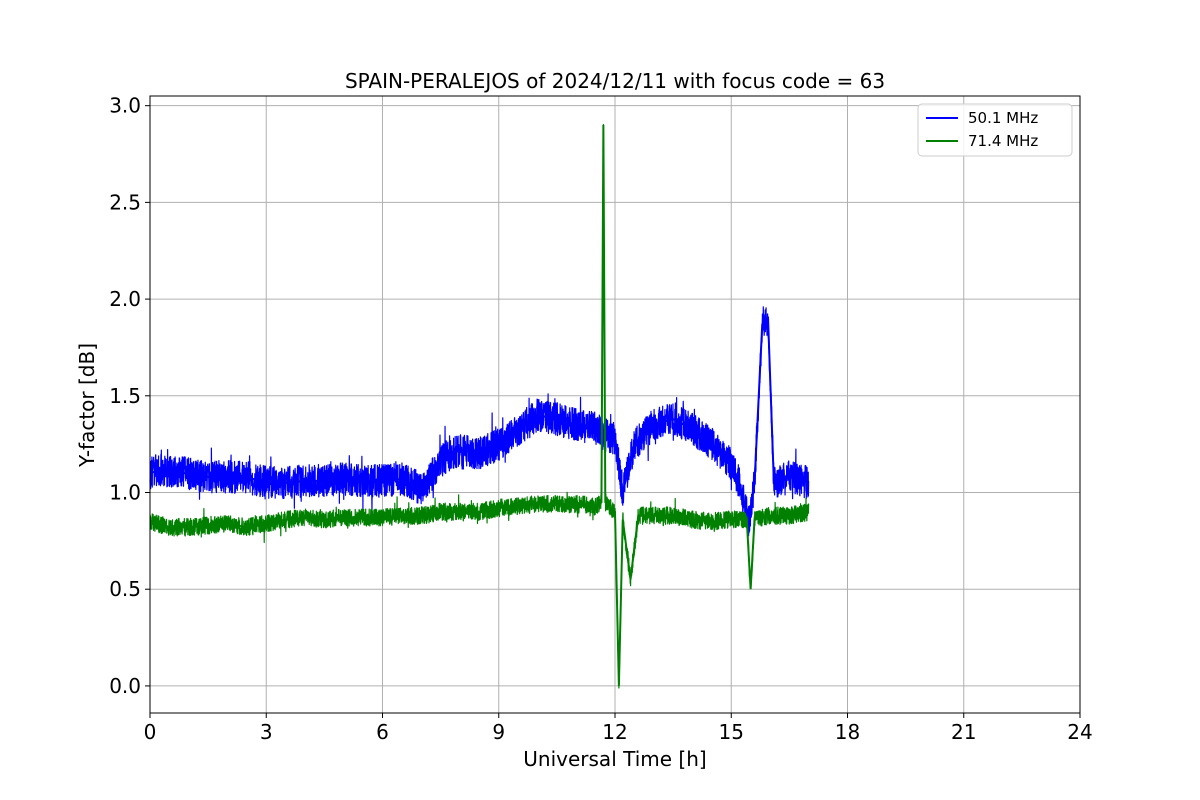 The image size is (1200, 800). Describe the element at coordinates (614, 759) in the screenshot. I see `x-axis-label: Universal Time [h]` at that location.